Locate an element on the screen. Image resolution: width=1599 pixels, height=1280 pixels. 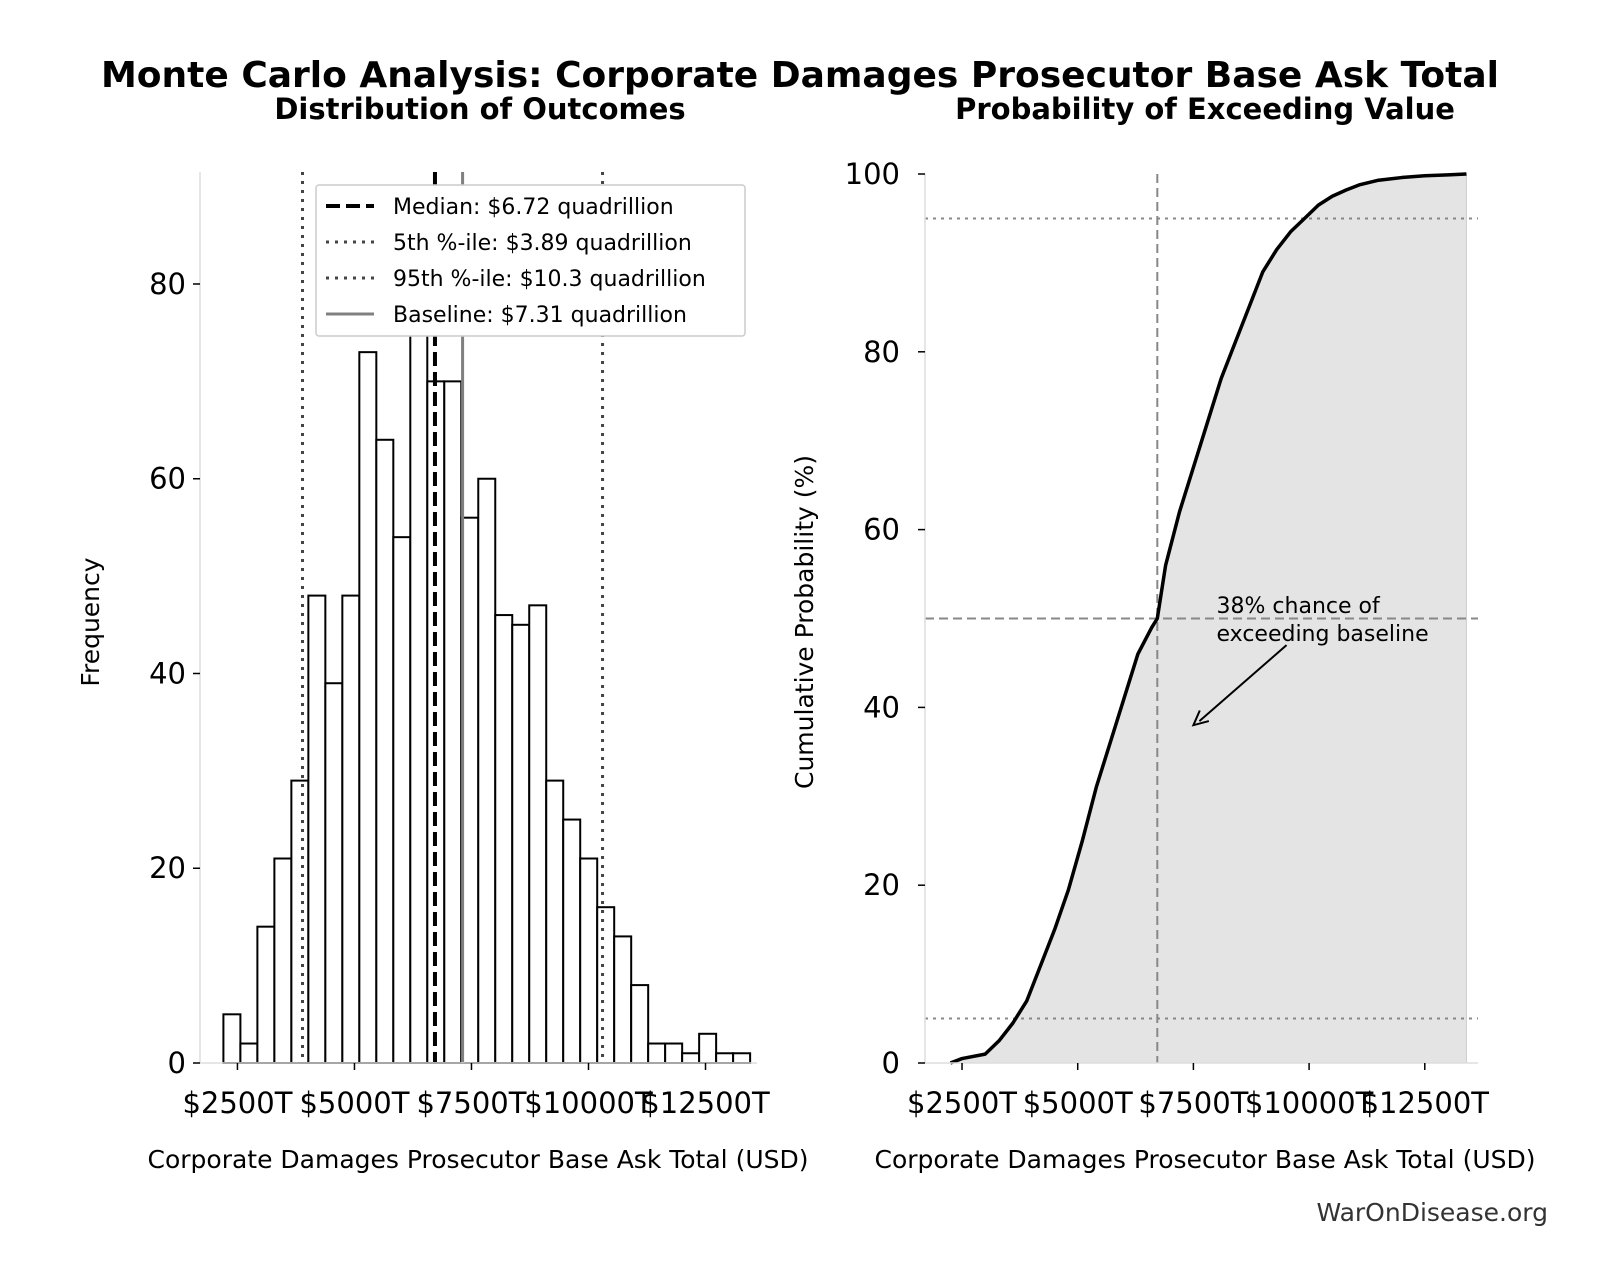
annotation-text: 38% chance of is located at coordinates (1299, 606).